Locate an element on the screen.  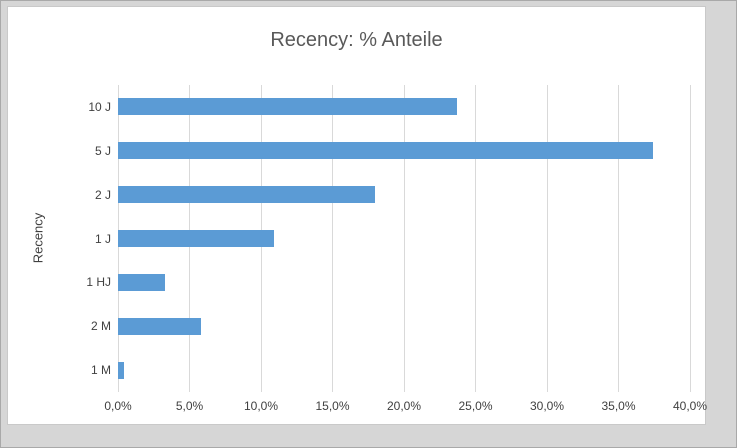
x-tick-label: 25,0% is located at coordinates (475, 406).